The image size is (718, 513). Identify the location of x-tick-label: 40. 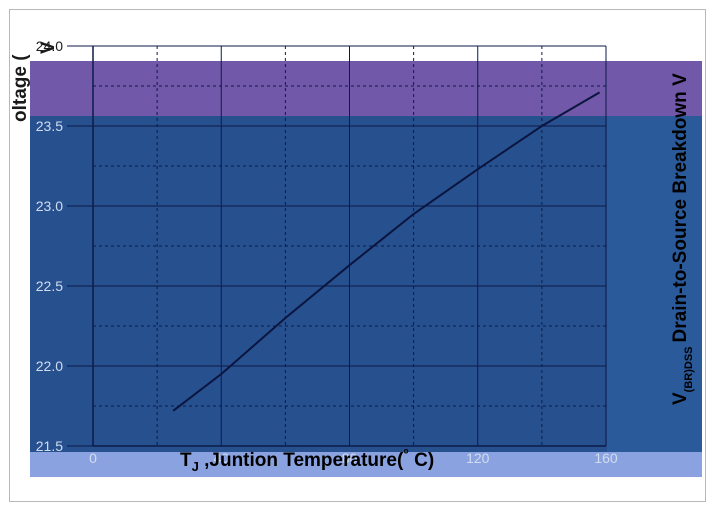
(221, 458).